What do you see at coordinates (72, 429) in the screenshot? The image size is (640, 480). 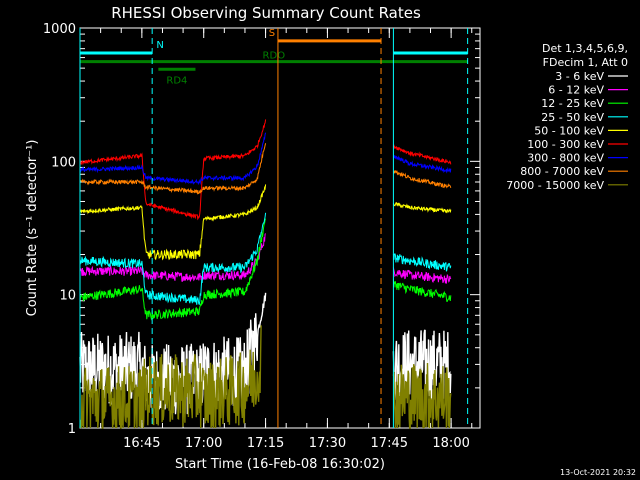 I see `y-tick-label: 1` at bounding box center [72, 429].